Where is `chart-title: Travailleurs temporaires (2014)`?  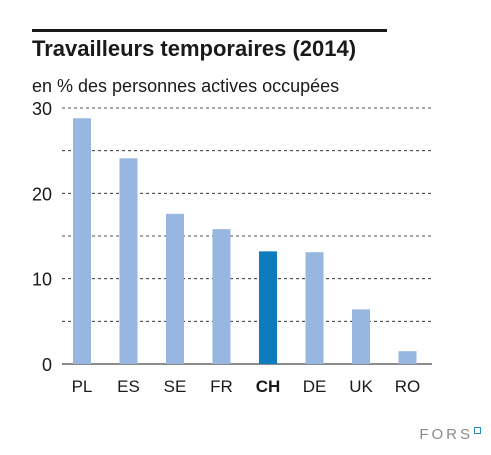
chart-title: Travailleurs temporaires (2014) is located at coordinates (194, 48).